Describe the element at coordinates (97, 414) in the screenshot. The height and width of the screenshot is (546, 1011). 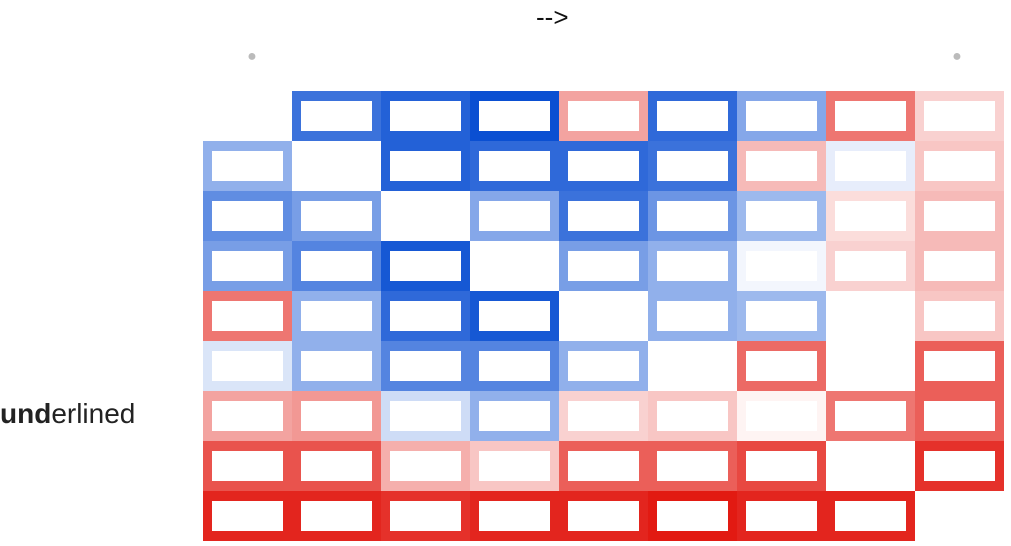
I see `row-label-underlined: underlined` at that location.